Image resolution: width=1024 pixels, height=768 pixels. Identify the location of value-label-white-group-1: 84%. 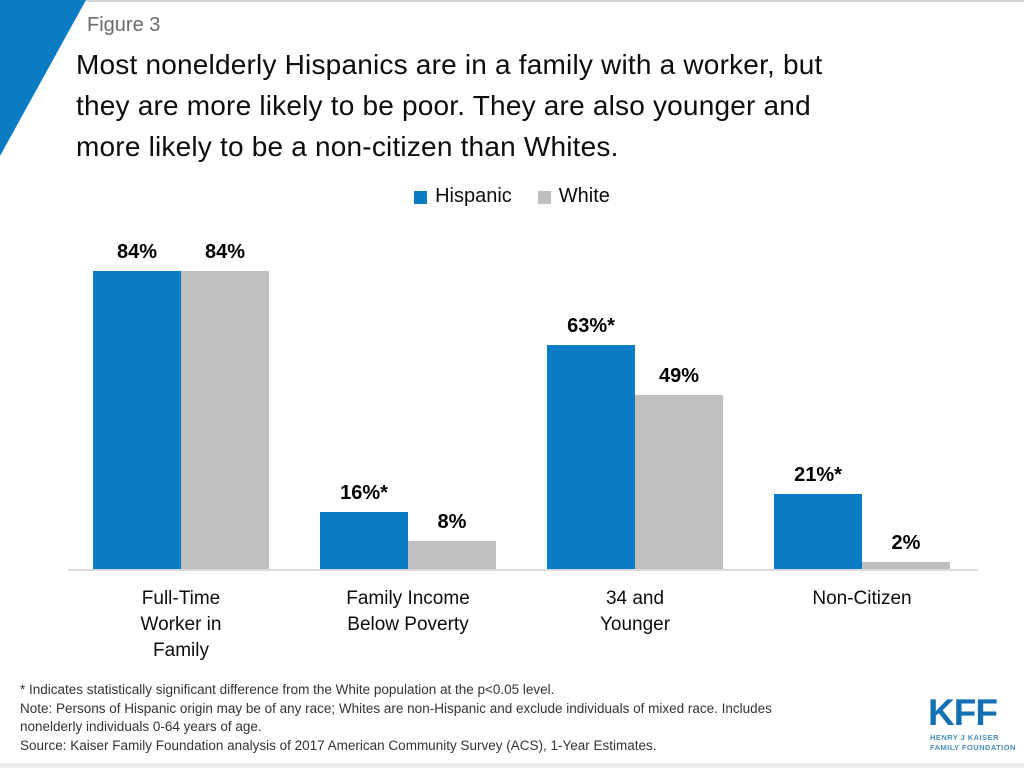
(225, 252).